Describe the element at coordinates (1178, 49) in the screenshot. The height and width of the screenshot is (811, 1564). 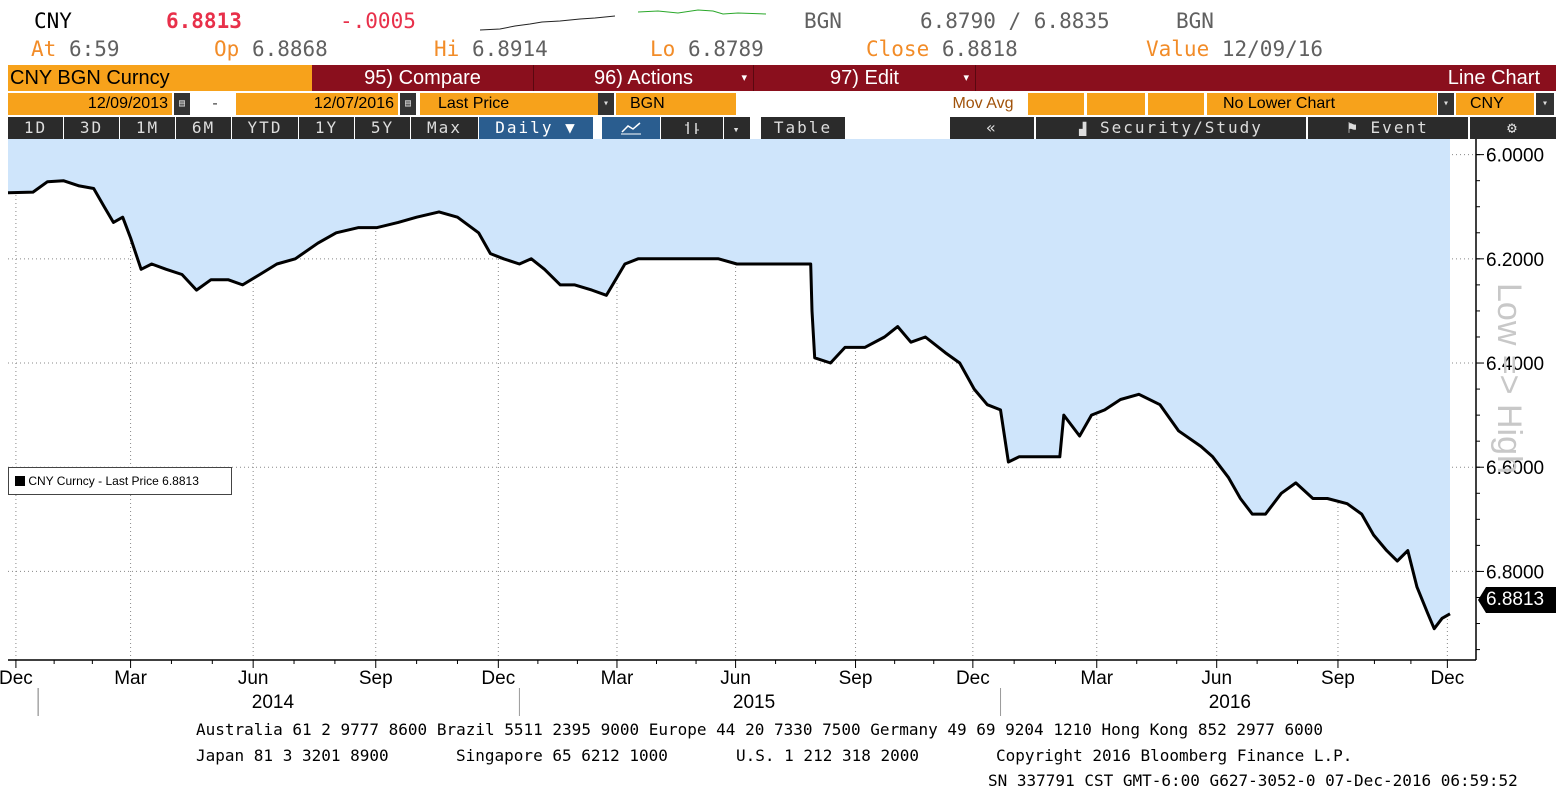
I see `value-label: Value` at that location.